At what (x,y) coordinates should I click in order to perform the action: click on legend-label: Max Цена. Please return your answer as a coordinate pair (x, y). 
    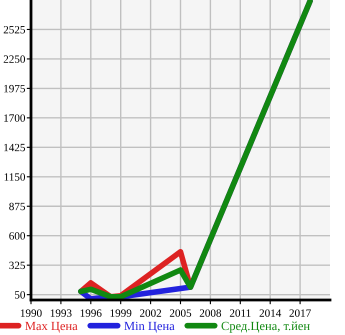
    Looking at the image, I should click on (51, 327).